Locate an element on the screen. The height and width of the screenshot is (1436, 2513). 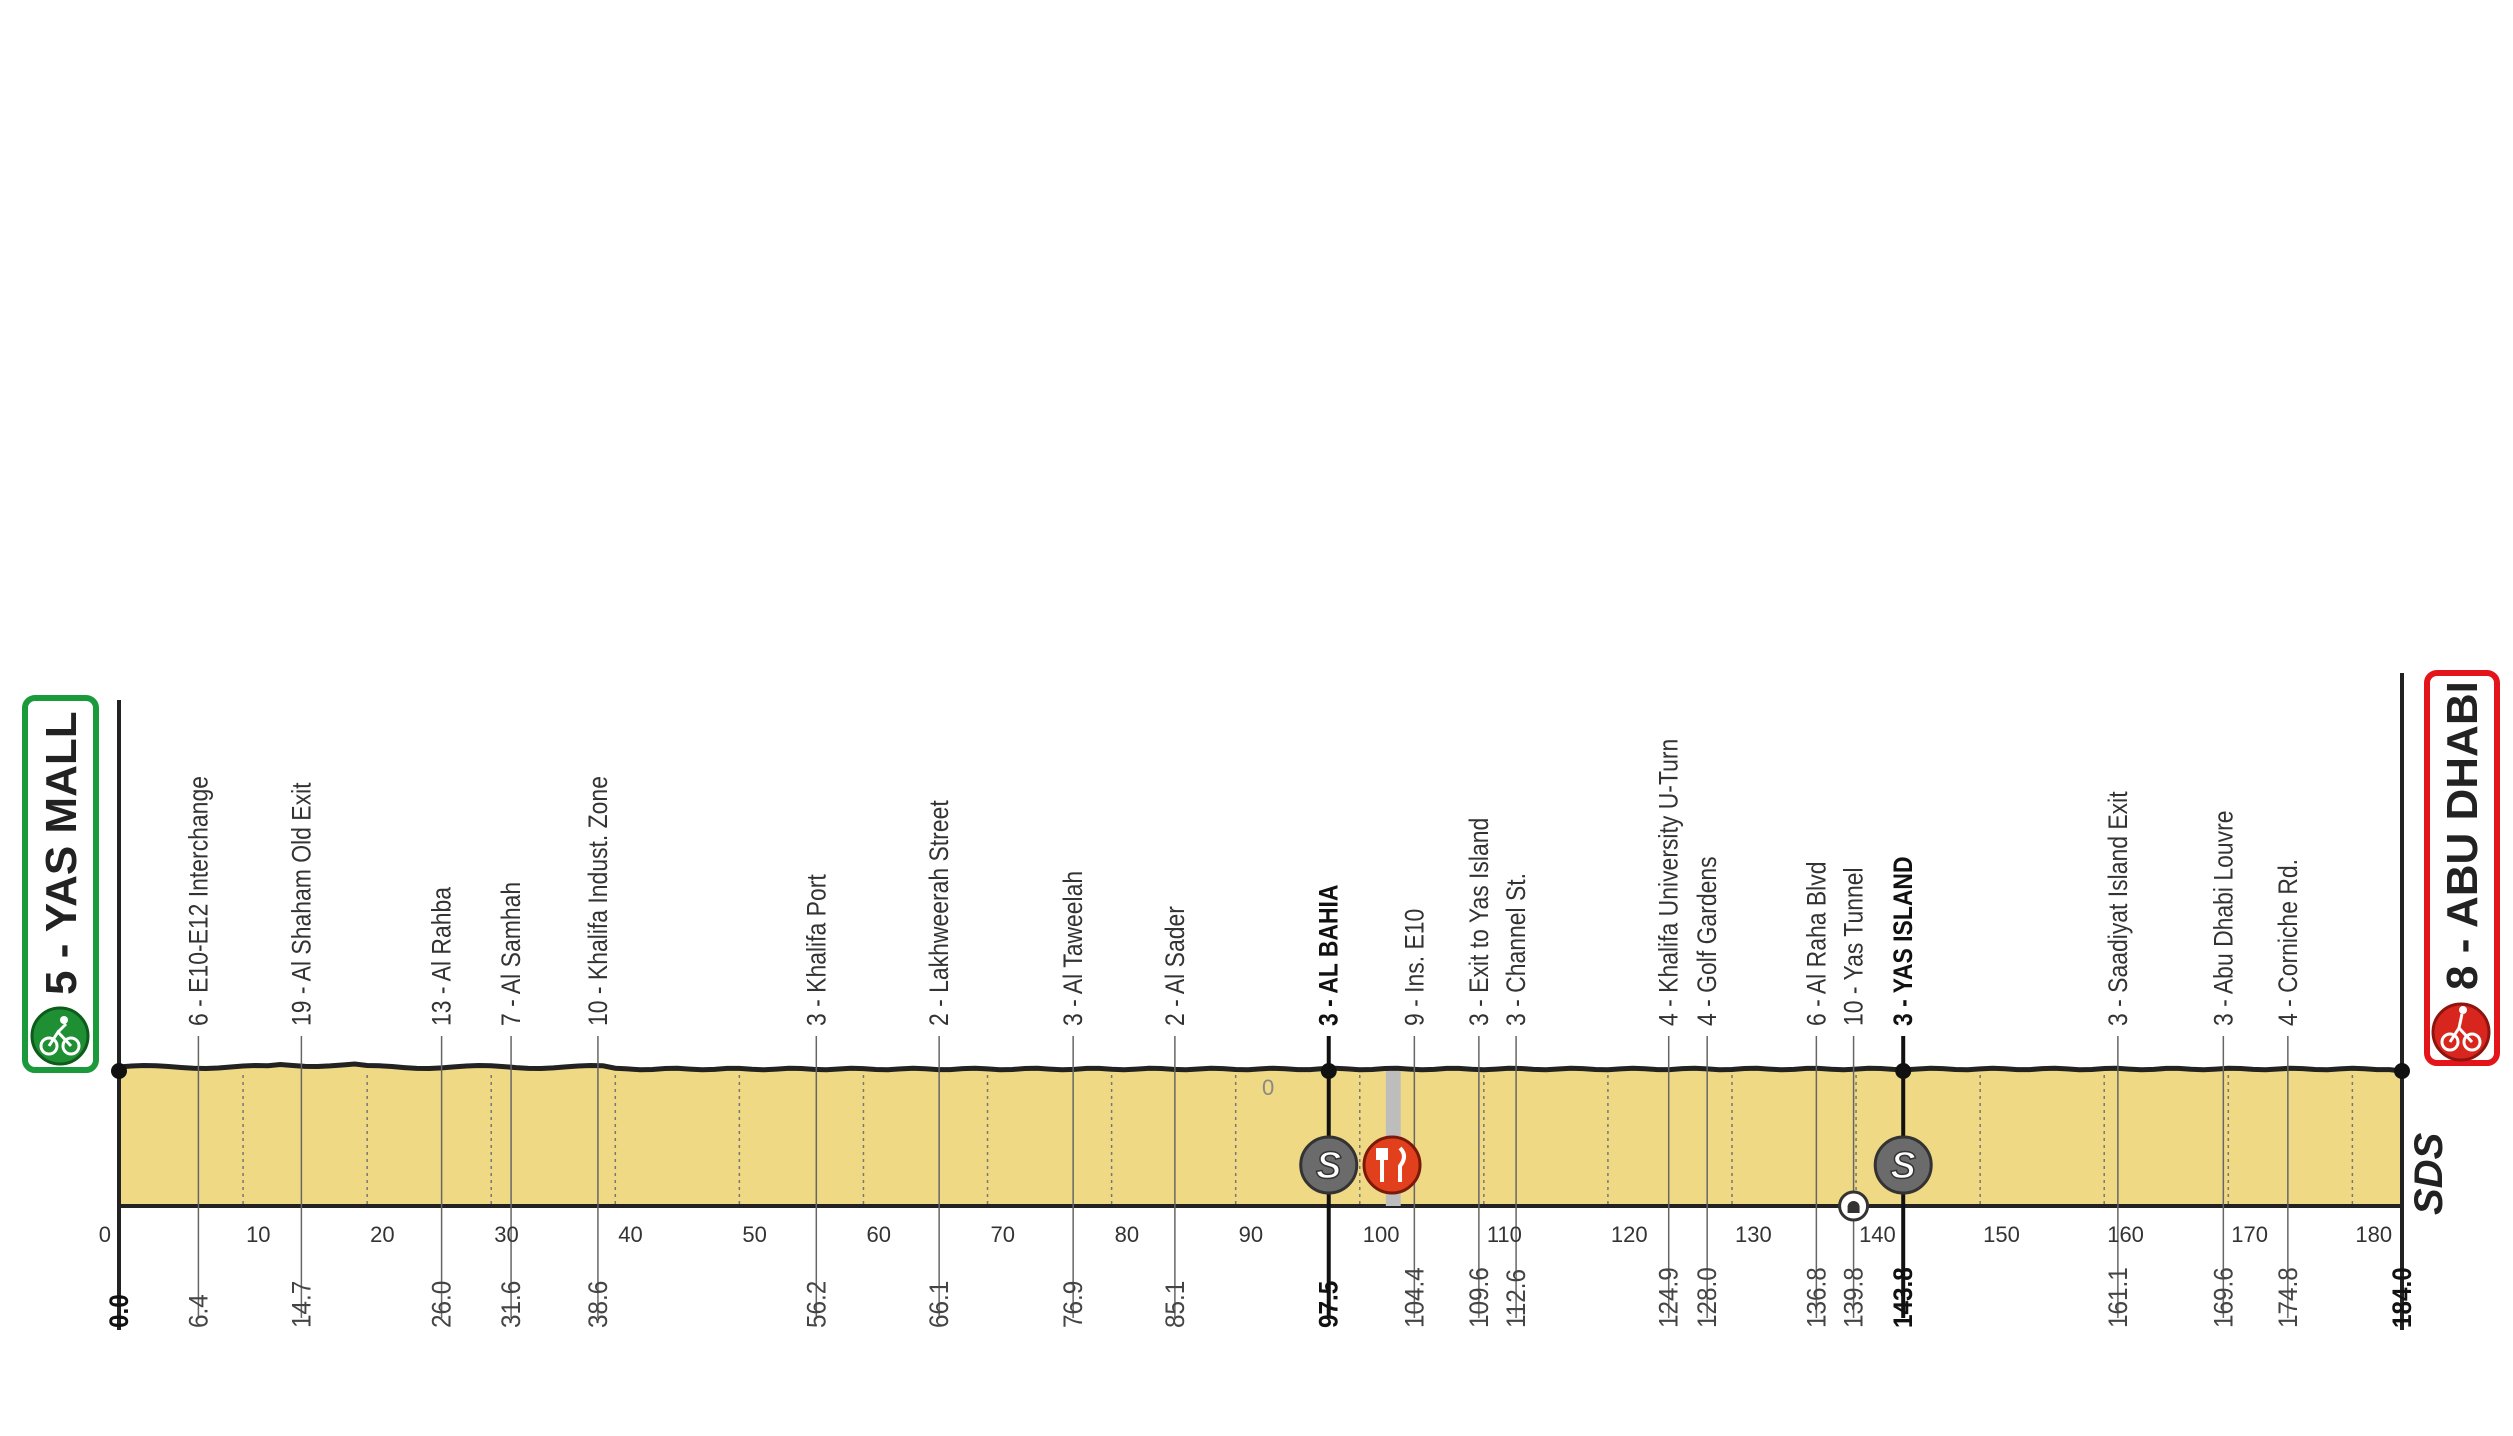
waypoint-km: 174.8 is located at coordinates (2288, 1297).